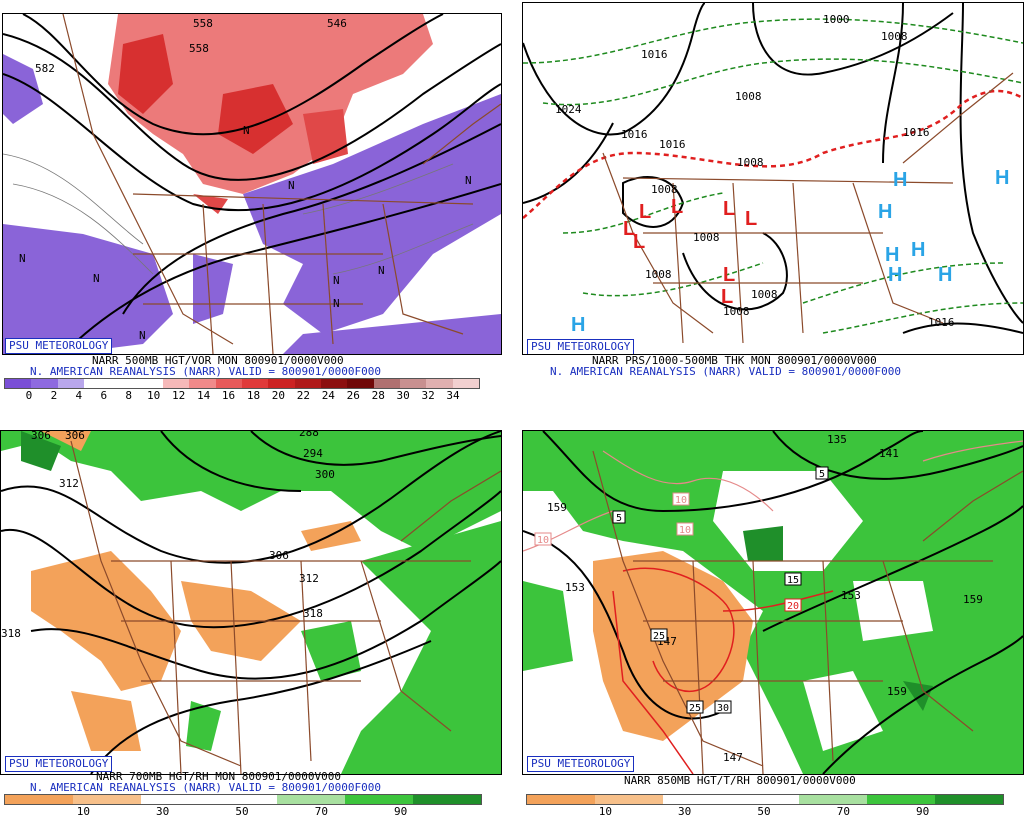 The height and width of the screenshot is (819, 1024). What do you see at coordinates (203, 23) in the screenshot?
I see `contour-label: 558` at bounding box center [203, 23].